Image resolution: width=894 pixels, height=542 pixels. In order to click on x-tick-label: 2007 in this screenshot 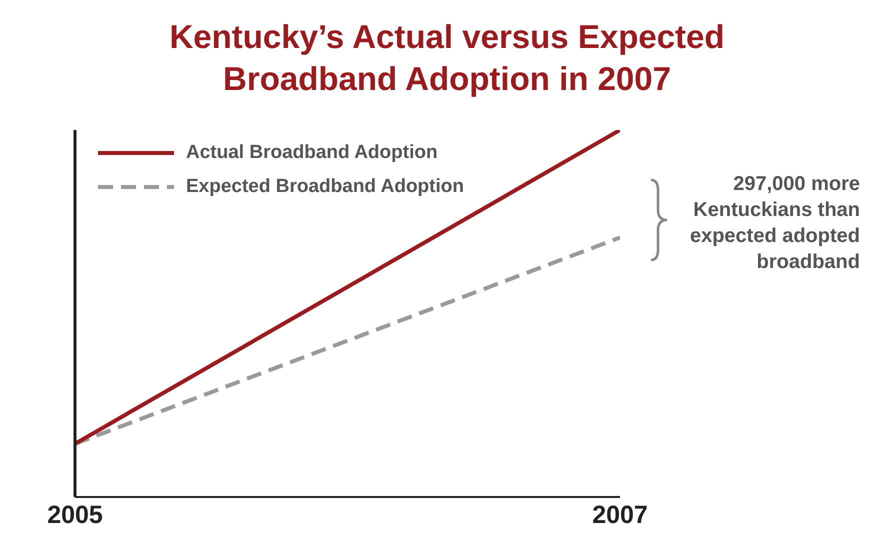, I will do `click(620, 514)`.